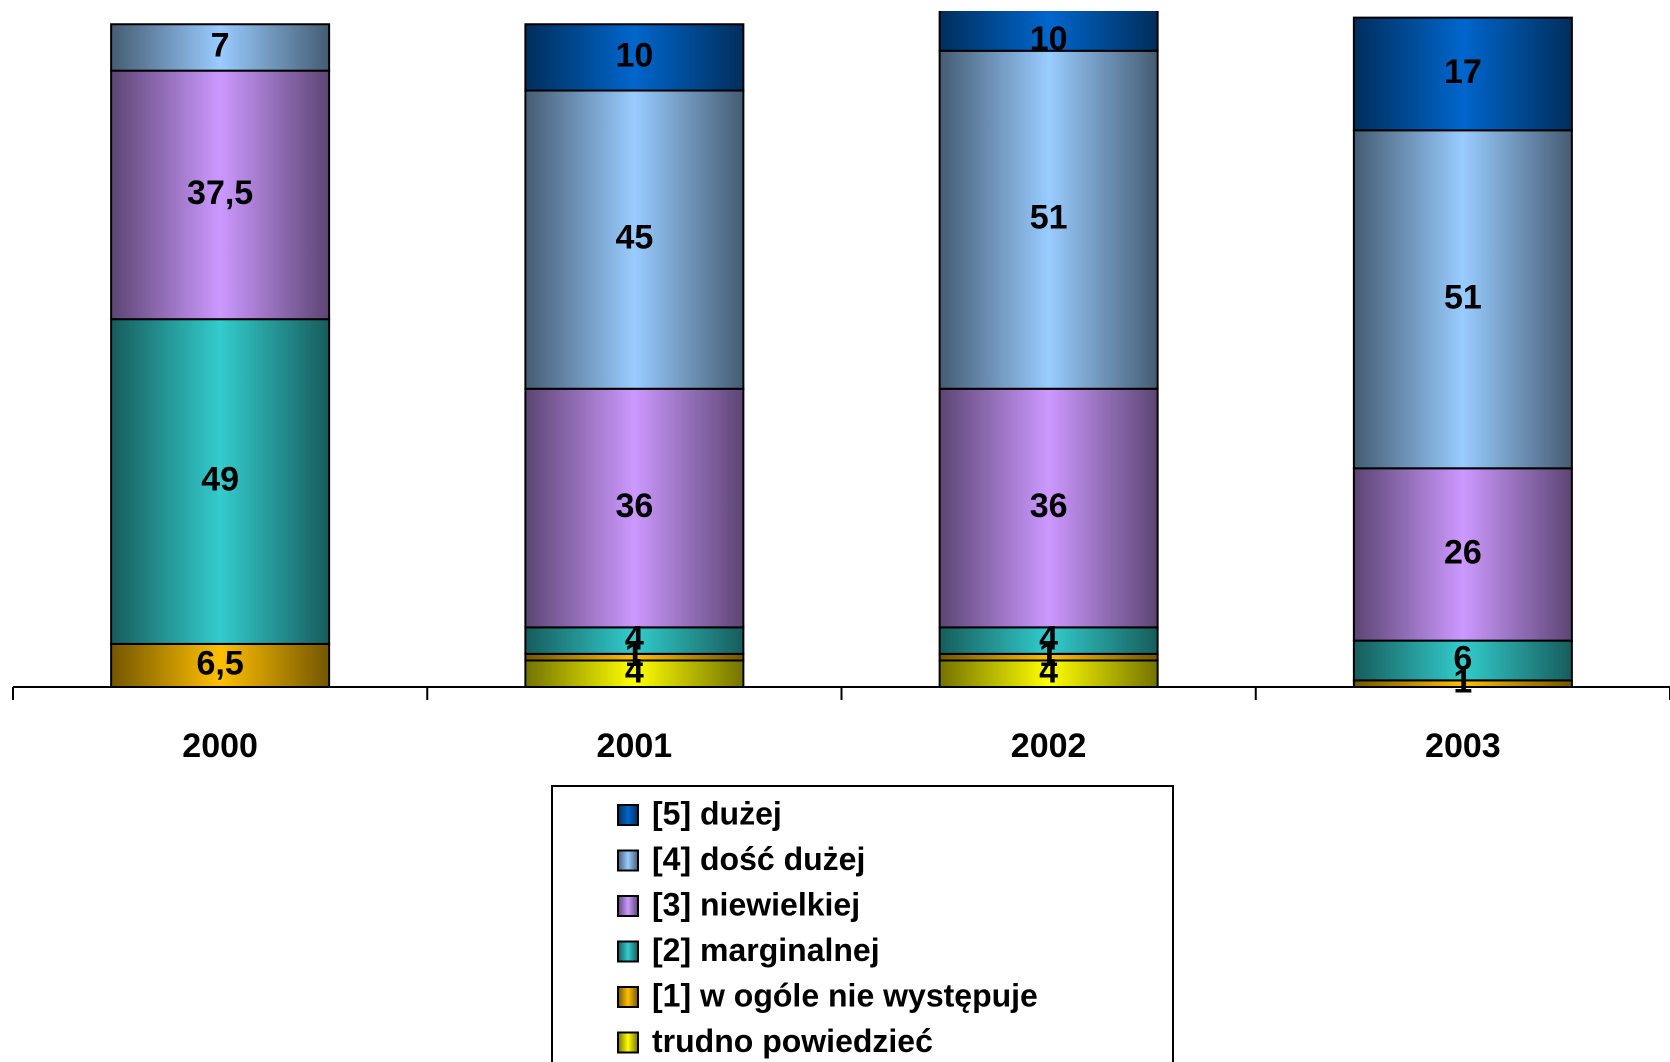 The height and width of the screenshot is (1062, 1670). What do you see at coordinates (635, 746) in the screenshot?
I see `x-tick-label: 2001` at bounding box center [635, 746].